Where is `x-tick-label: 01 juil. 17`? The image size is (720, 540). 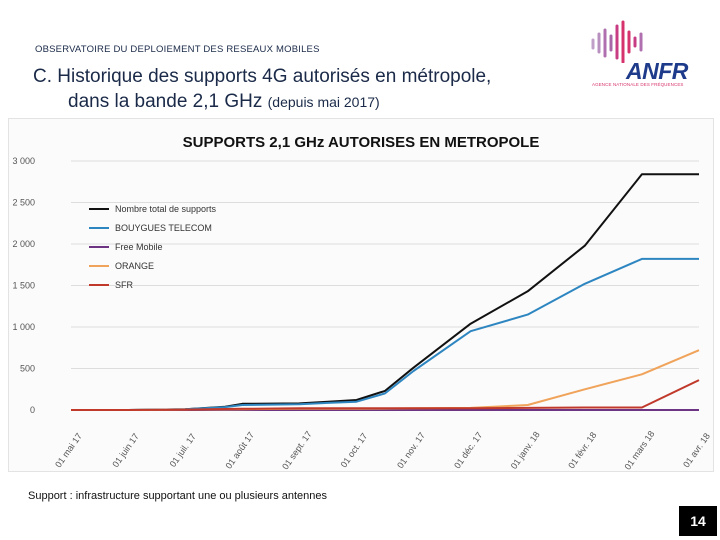
x-tick-label: 01 juil. 17 is located at coordinates (183, 450).